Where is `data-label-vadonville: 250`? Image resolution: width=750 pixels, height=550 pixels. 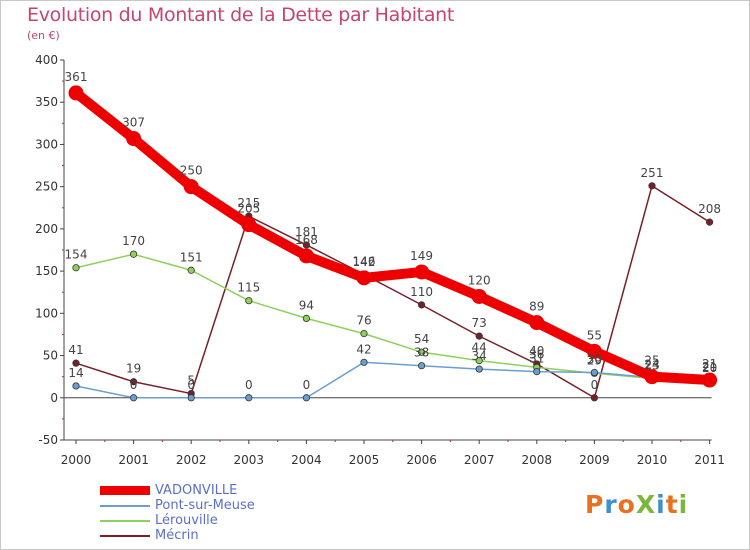 data-label-vadonville: 250 is located at coordinates (191, 171).